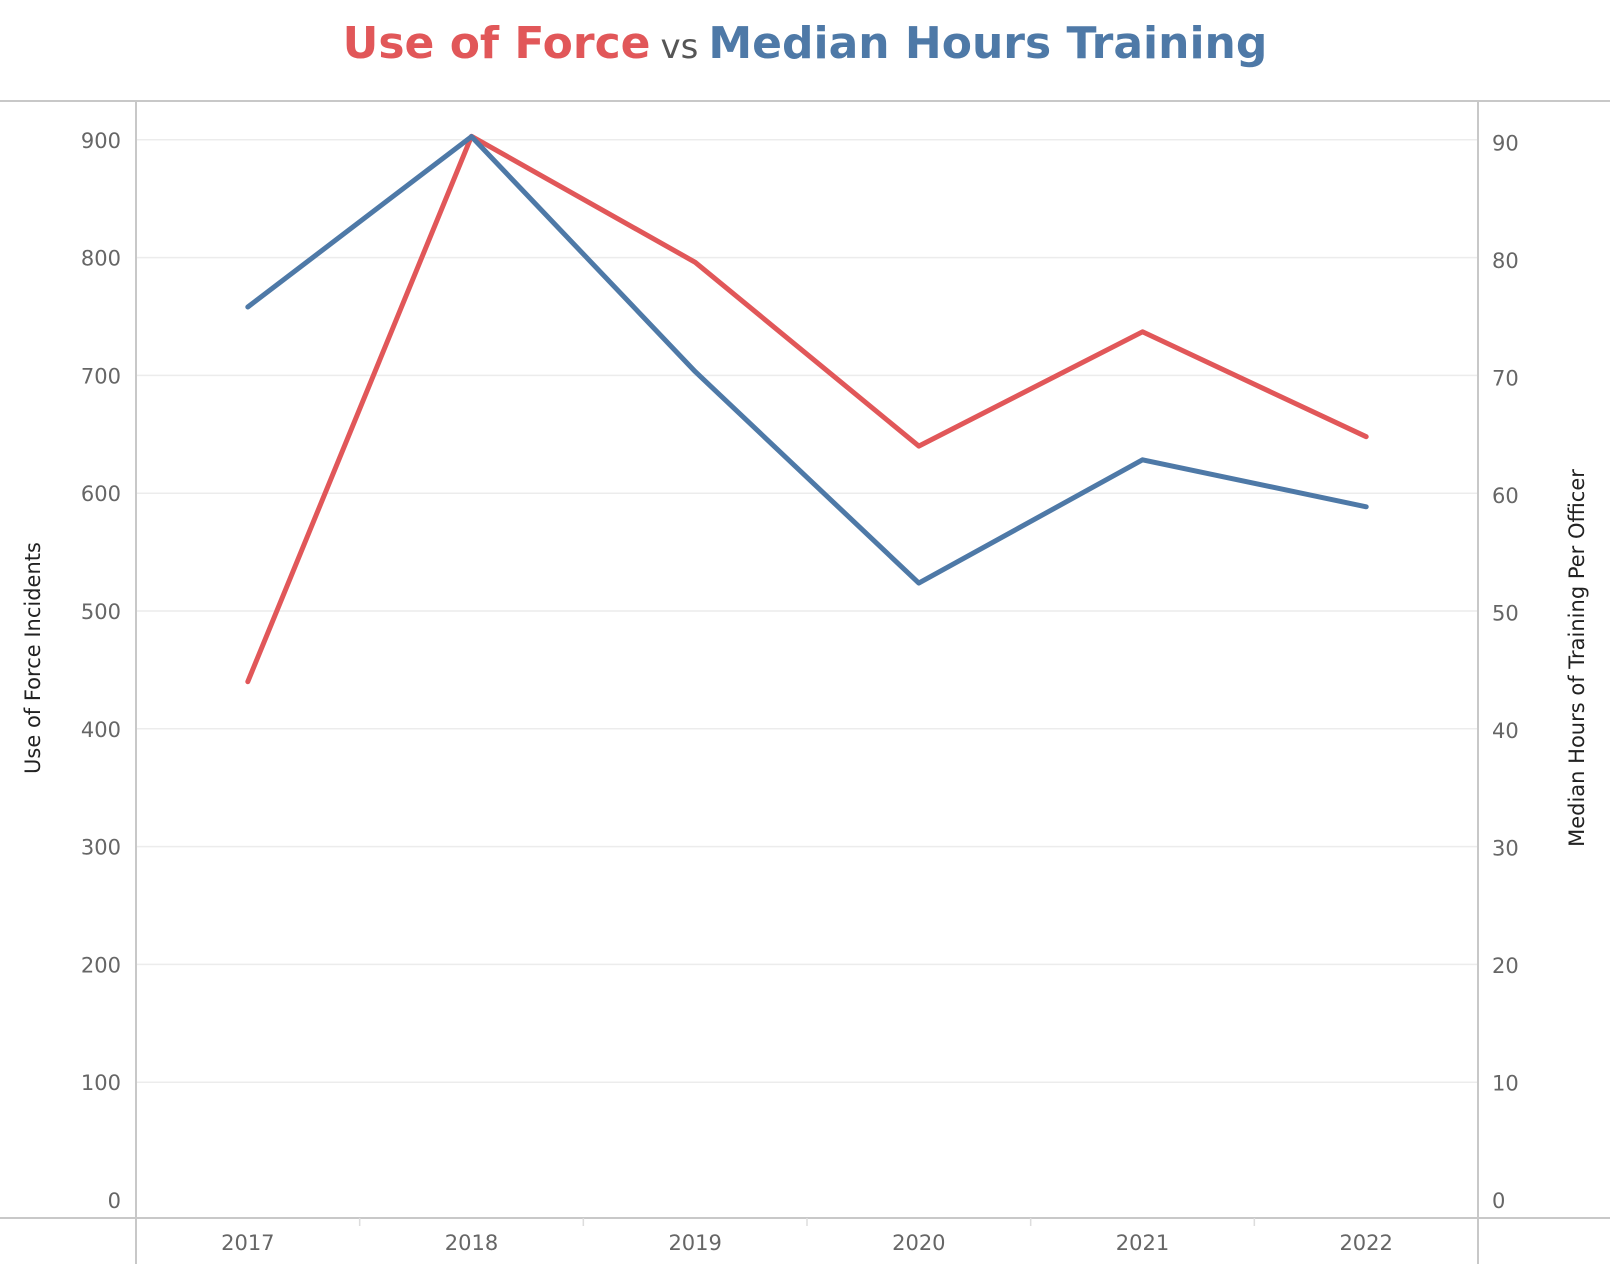 The image size is (1610, 1264). What do you see at coordinates (496, 43) in the screenshot?
I see `title-use-of-force: Use of Force` at bounding box center [496, 43].